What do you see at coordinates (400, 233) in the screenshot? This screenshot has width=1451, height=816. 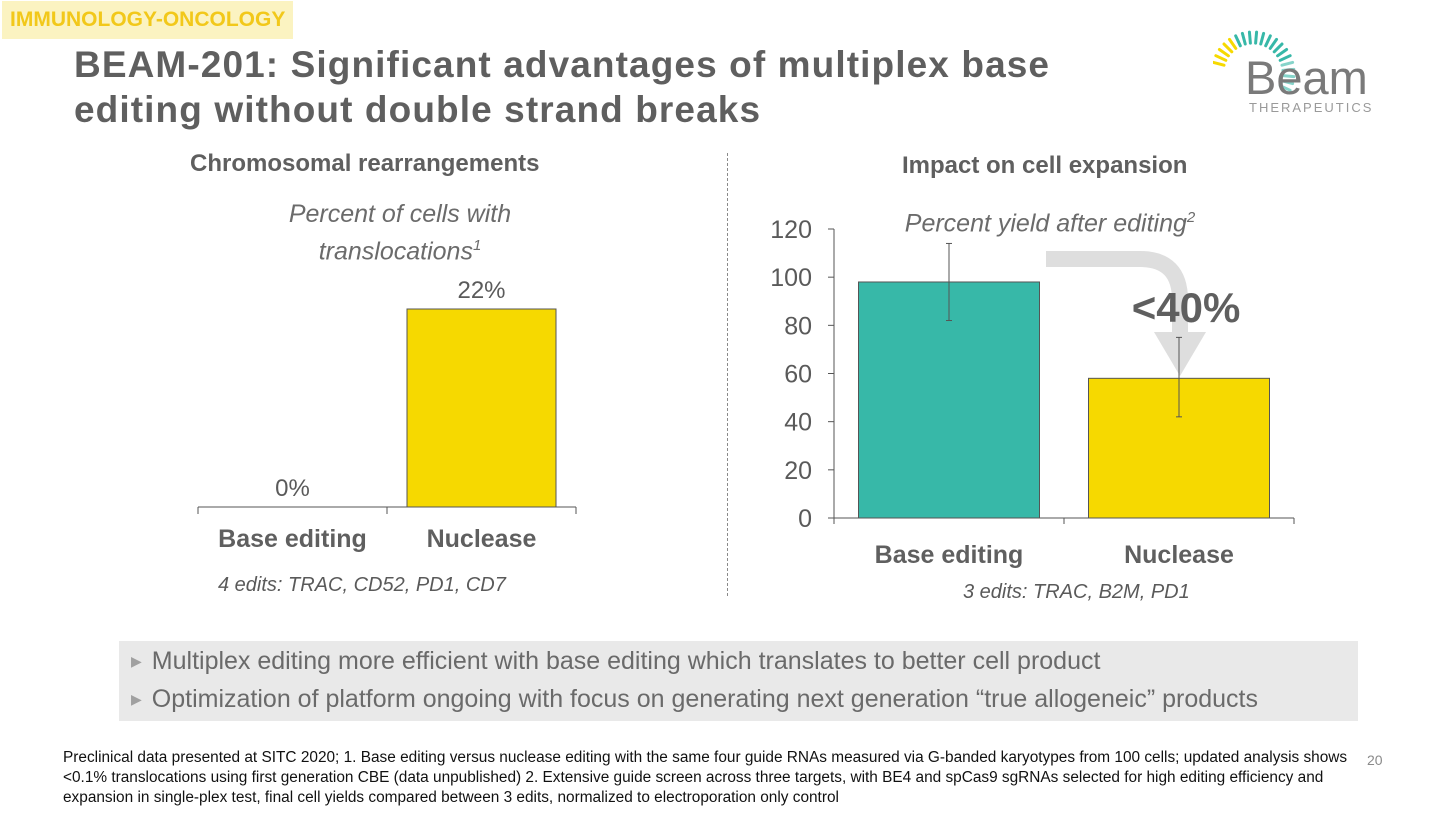 I see `left-chart-subtitle: Percent of cells with translocations1` at bounding box center [400, 233].